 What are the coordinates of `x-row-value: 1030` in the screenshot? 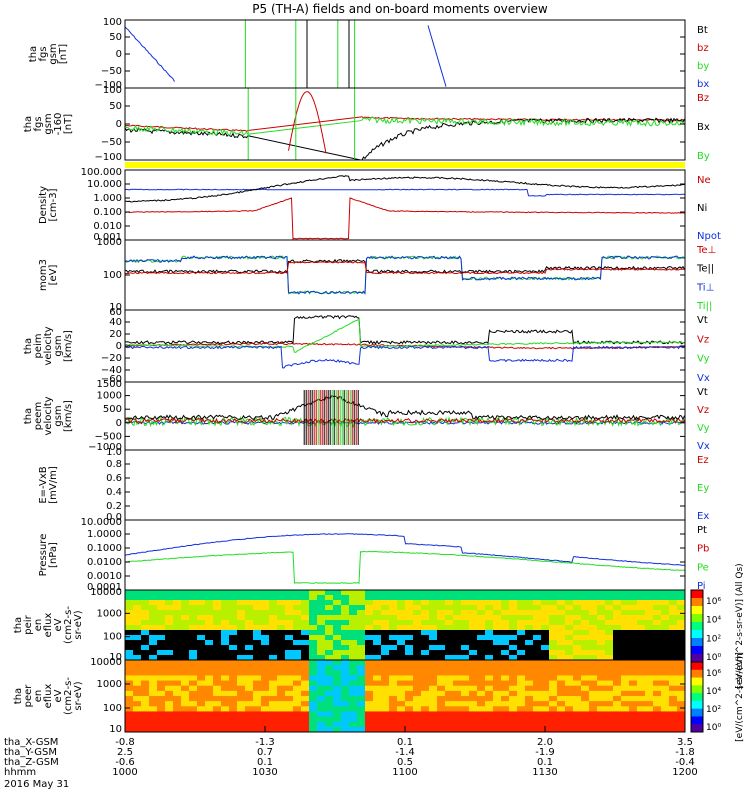 It's located at (264, 772).